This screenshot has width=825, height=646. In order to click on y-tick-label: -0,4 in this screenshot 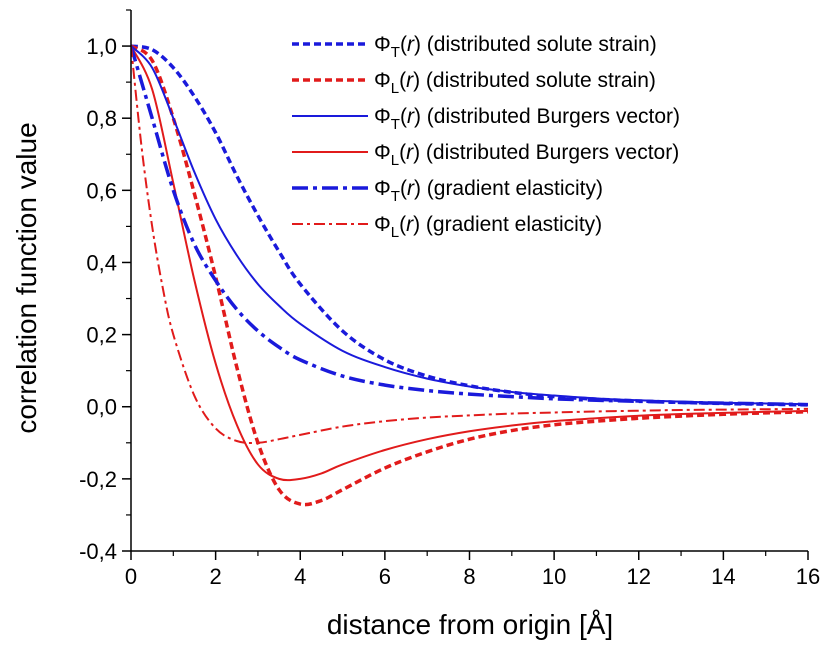, I will do `click(98, 551)`.